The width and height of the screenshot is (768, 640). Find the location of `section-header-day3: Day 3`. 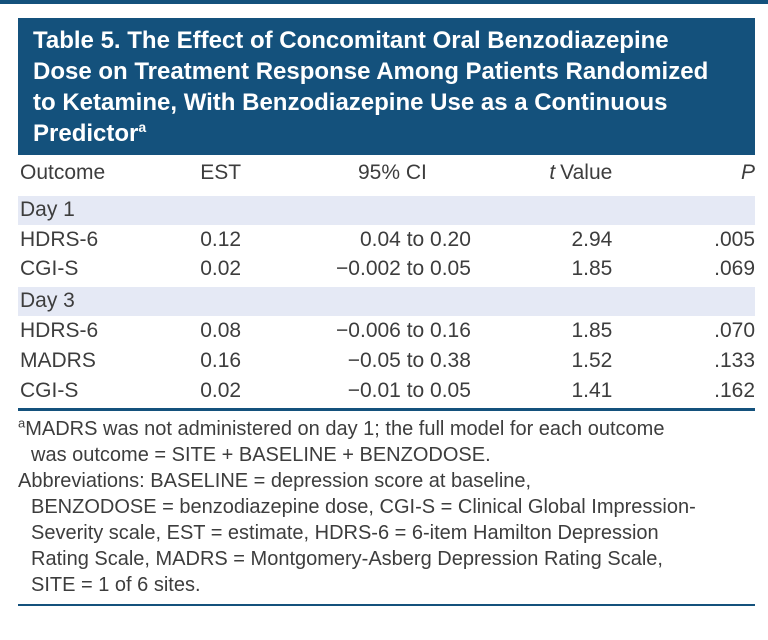

section-header-day3: Day 3 is located at coordinates (386, 299).